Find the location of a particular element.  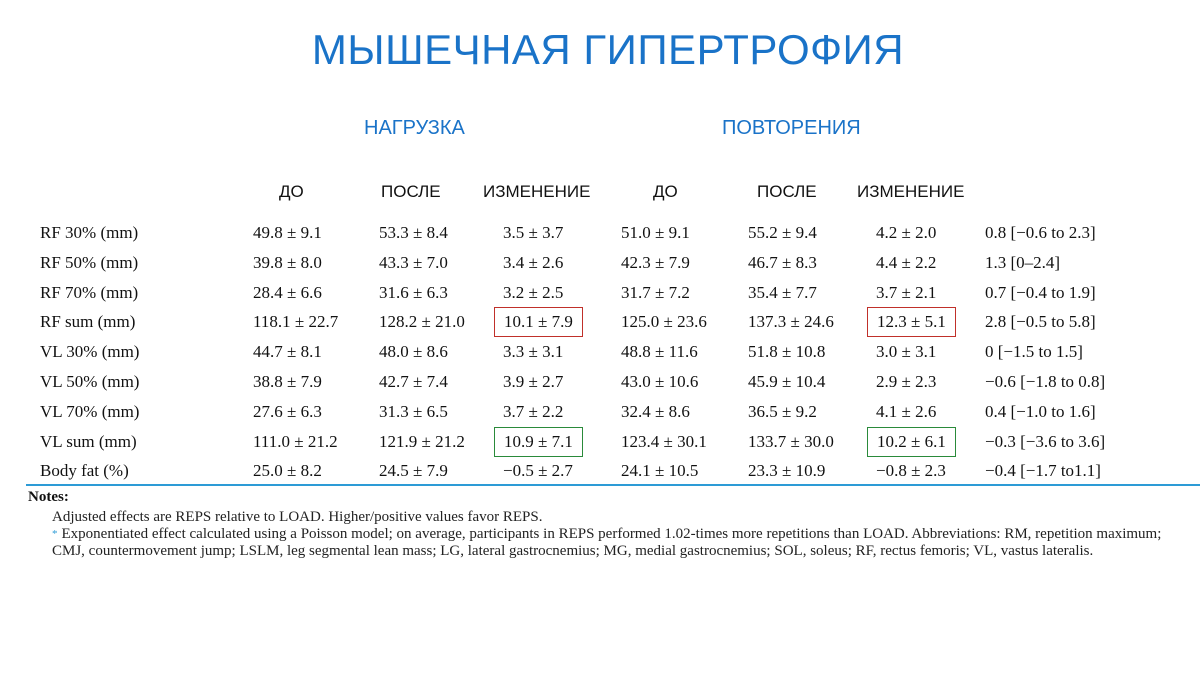

cell-reps-after: 36.5 ± 9.2 is located at coordinates (782, 411).